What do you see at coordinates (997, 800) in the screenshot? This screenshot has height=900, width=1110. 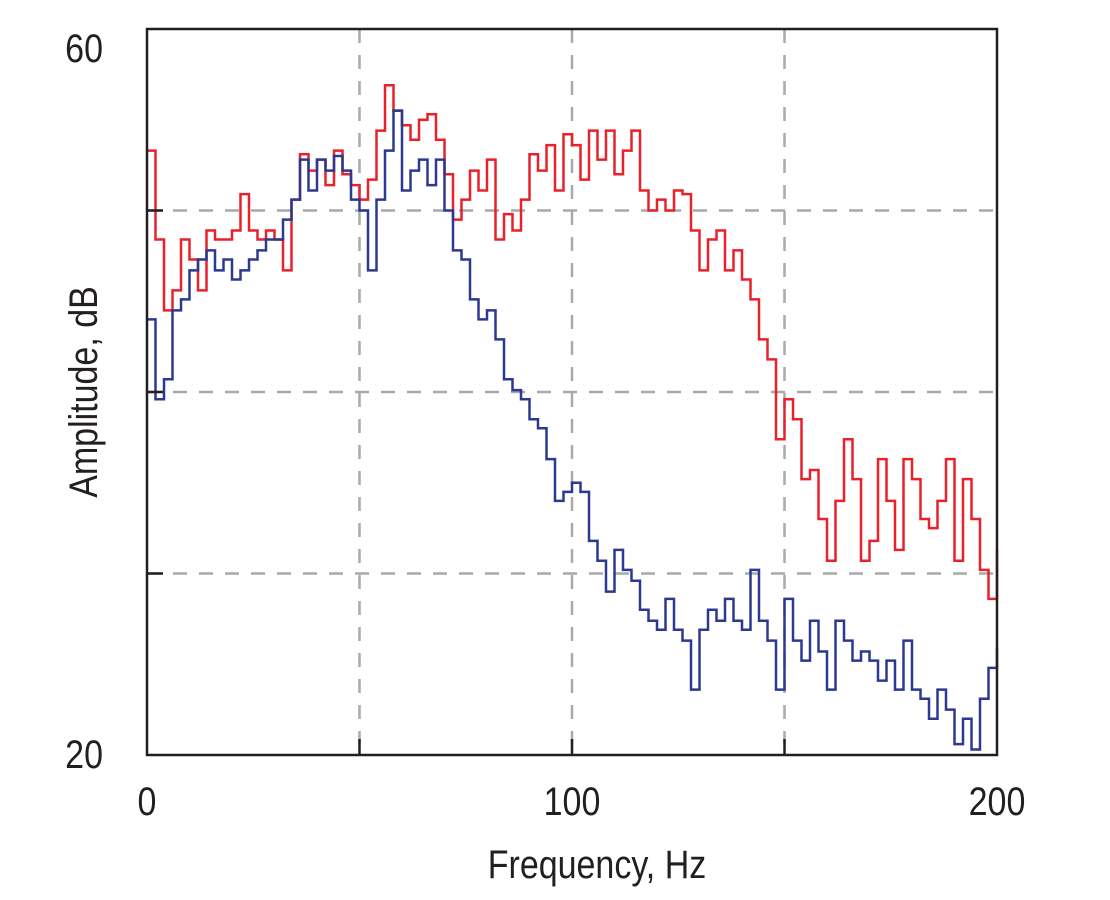 I see `x-tick-label-200: 200` at bounding box center [997, 800].